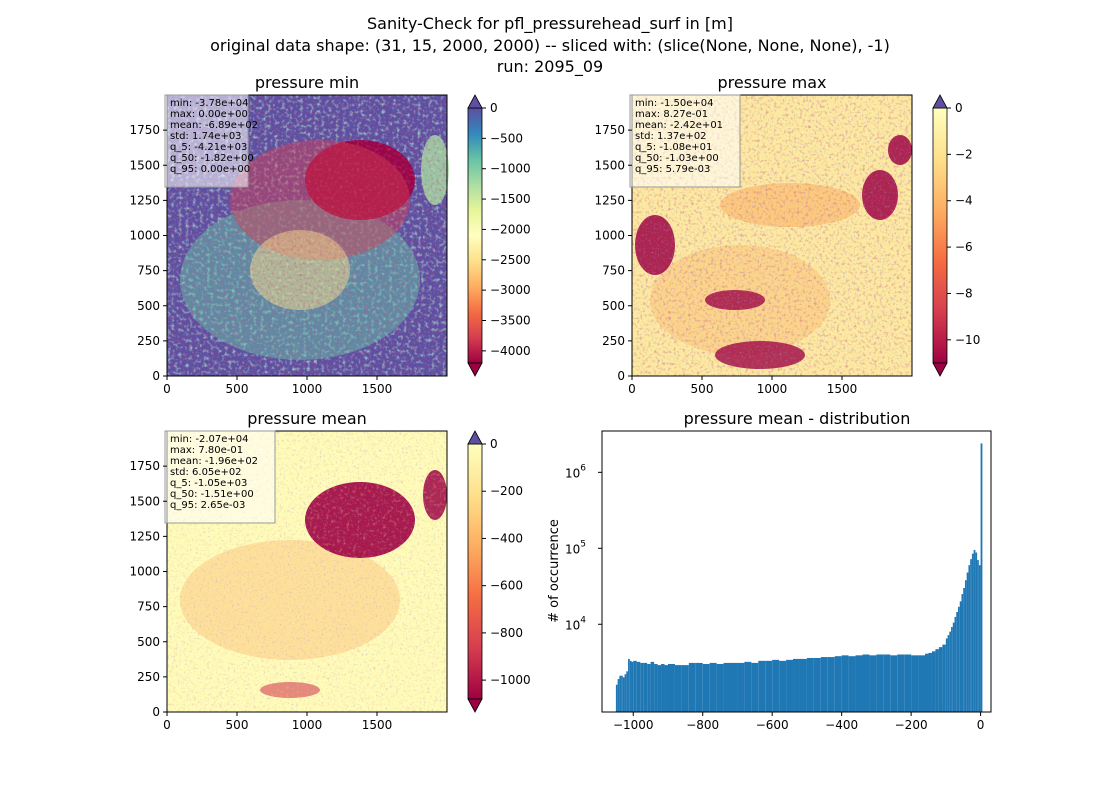  What do you see at coordinates (967, 340) in the screenshot?
I see `colorbar-tick-label: −10` at bounding box center [967, 340].